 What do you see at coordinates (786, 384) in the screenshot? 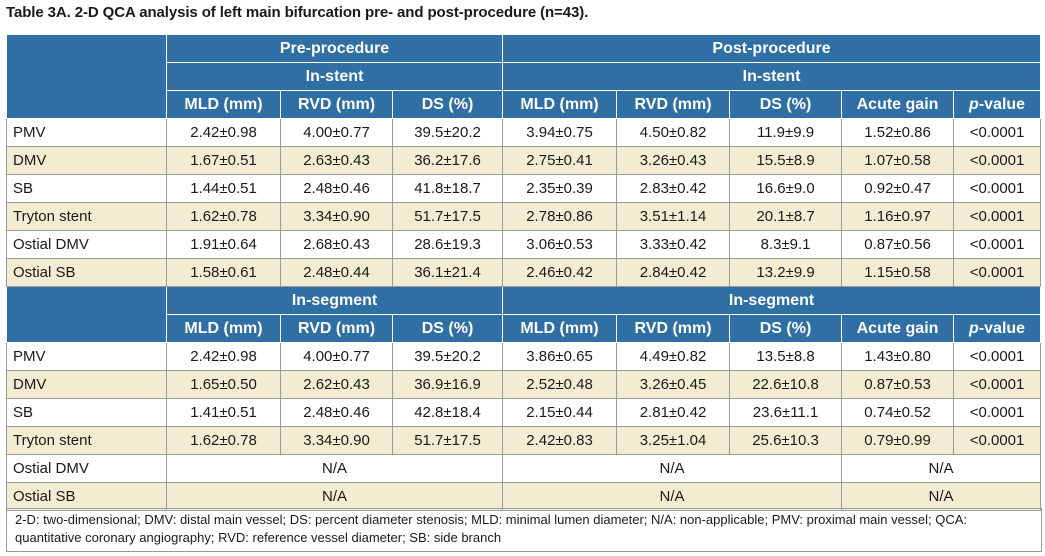
I see `cell-post-ds: 22.6±10.8` at bounding box center [786, 384].